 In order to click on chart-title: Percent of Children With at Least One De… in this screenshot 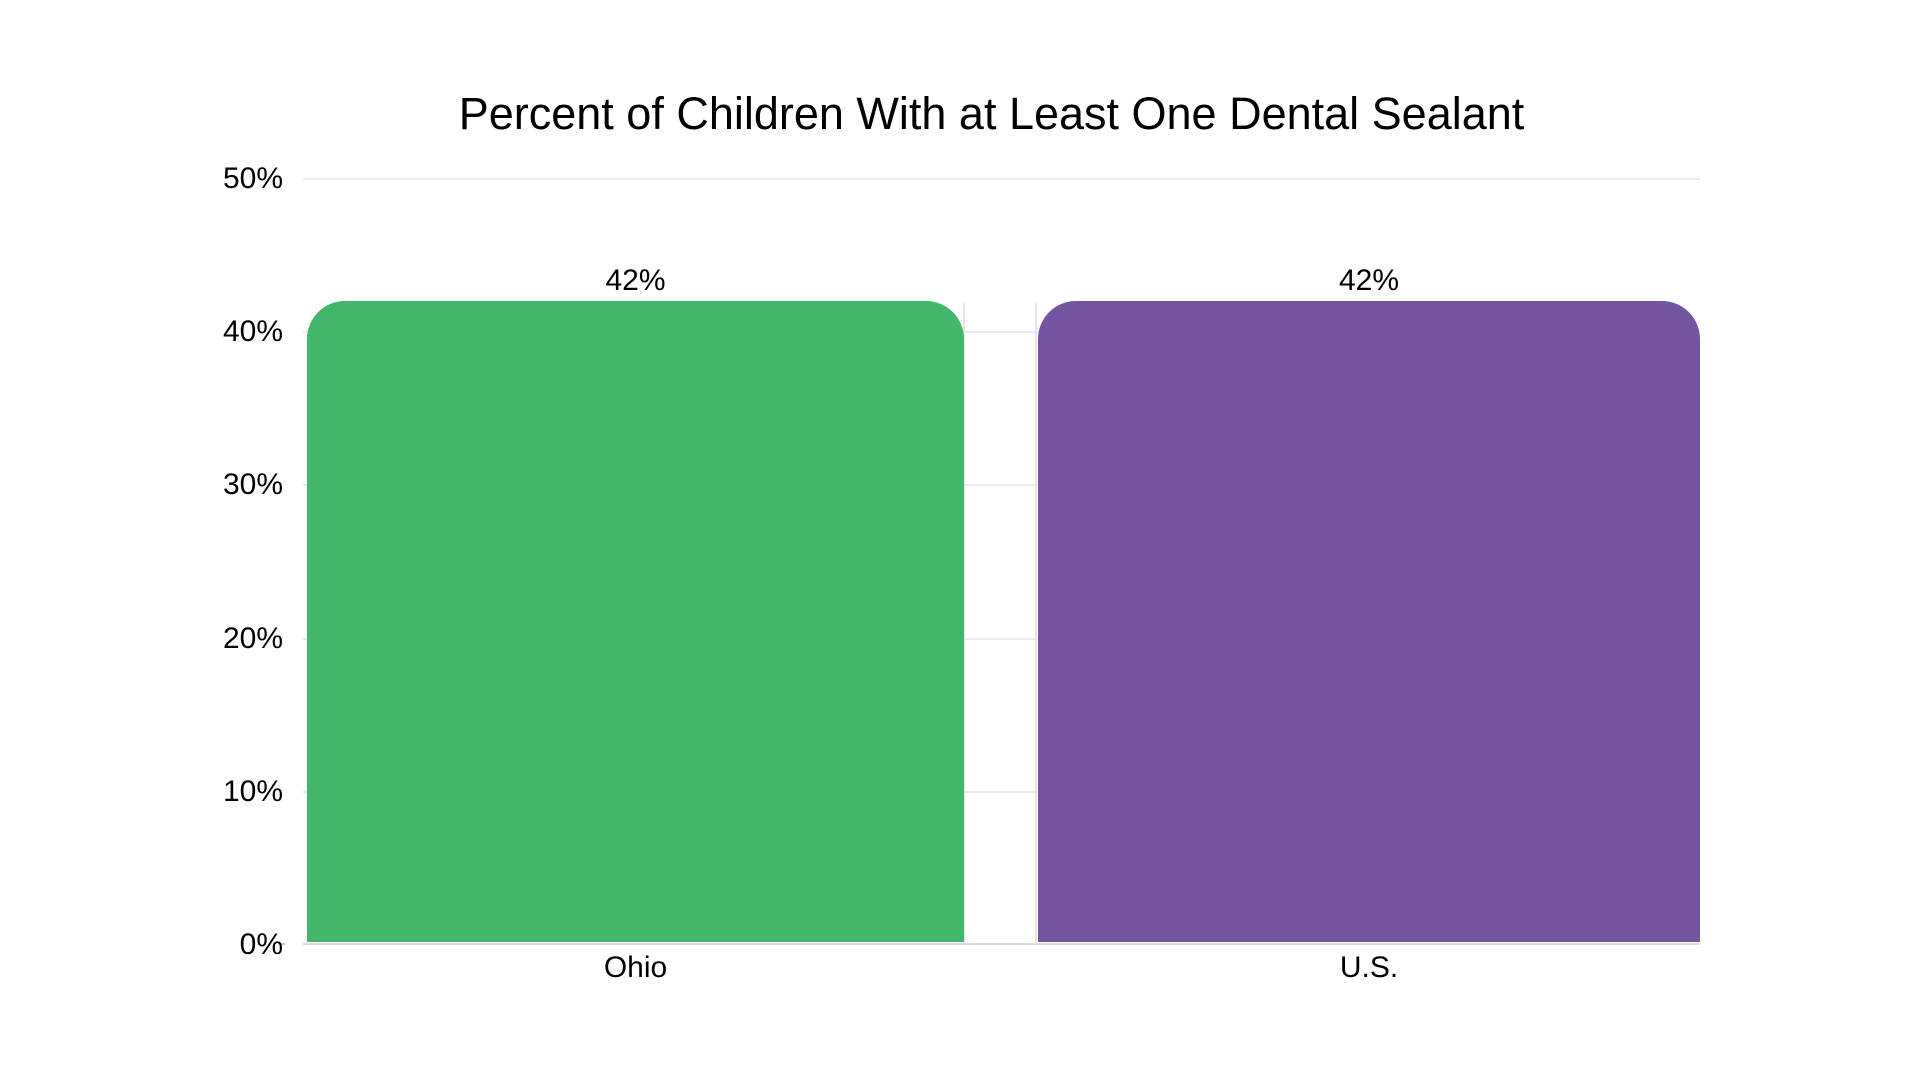, I will do `click(991, 113)`.